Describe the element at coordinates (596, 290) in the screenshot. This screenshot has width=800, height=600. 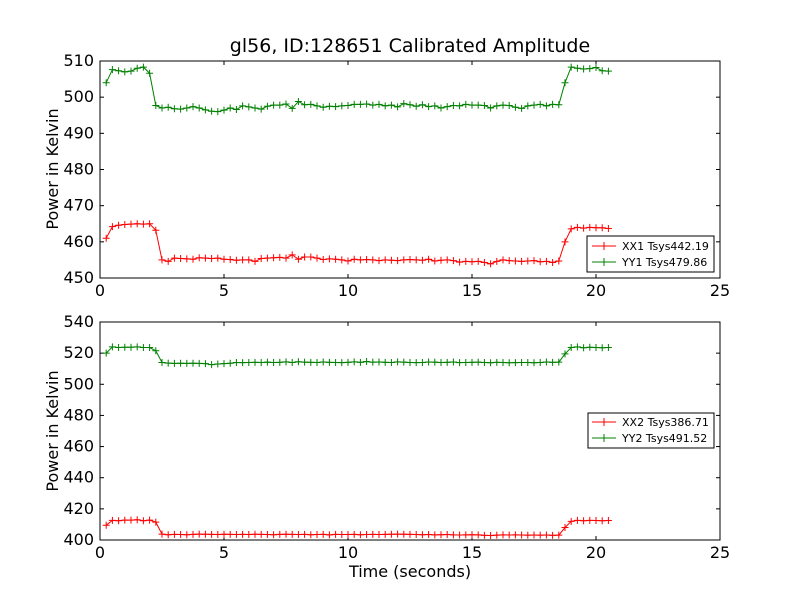
I see `top-x-tick-label: 20` at that location.